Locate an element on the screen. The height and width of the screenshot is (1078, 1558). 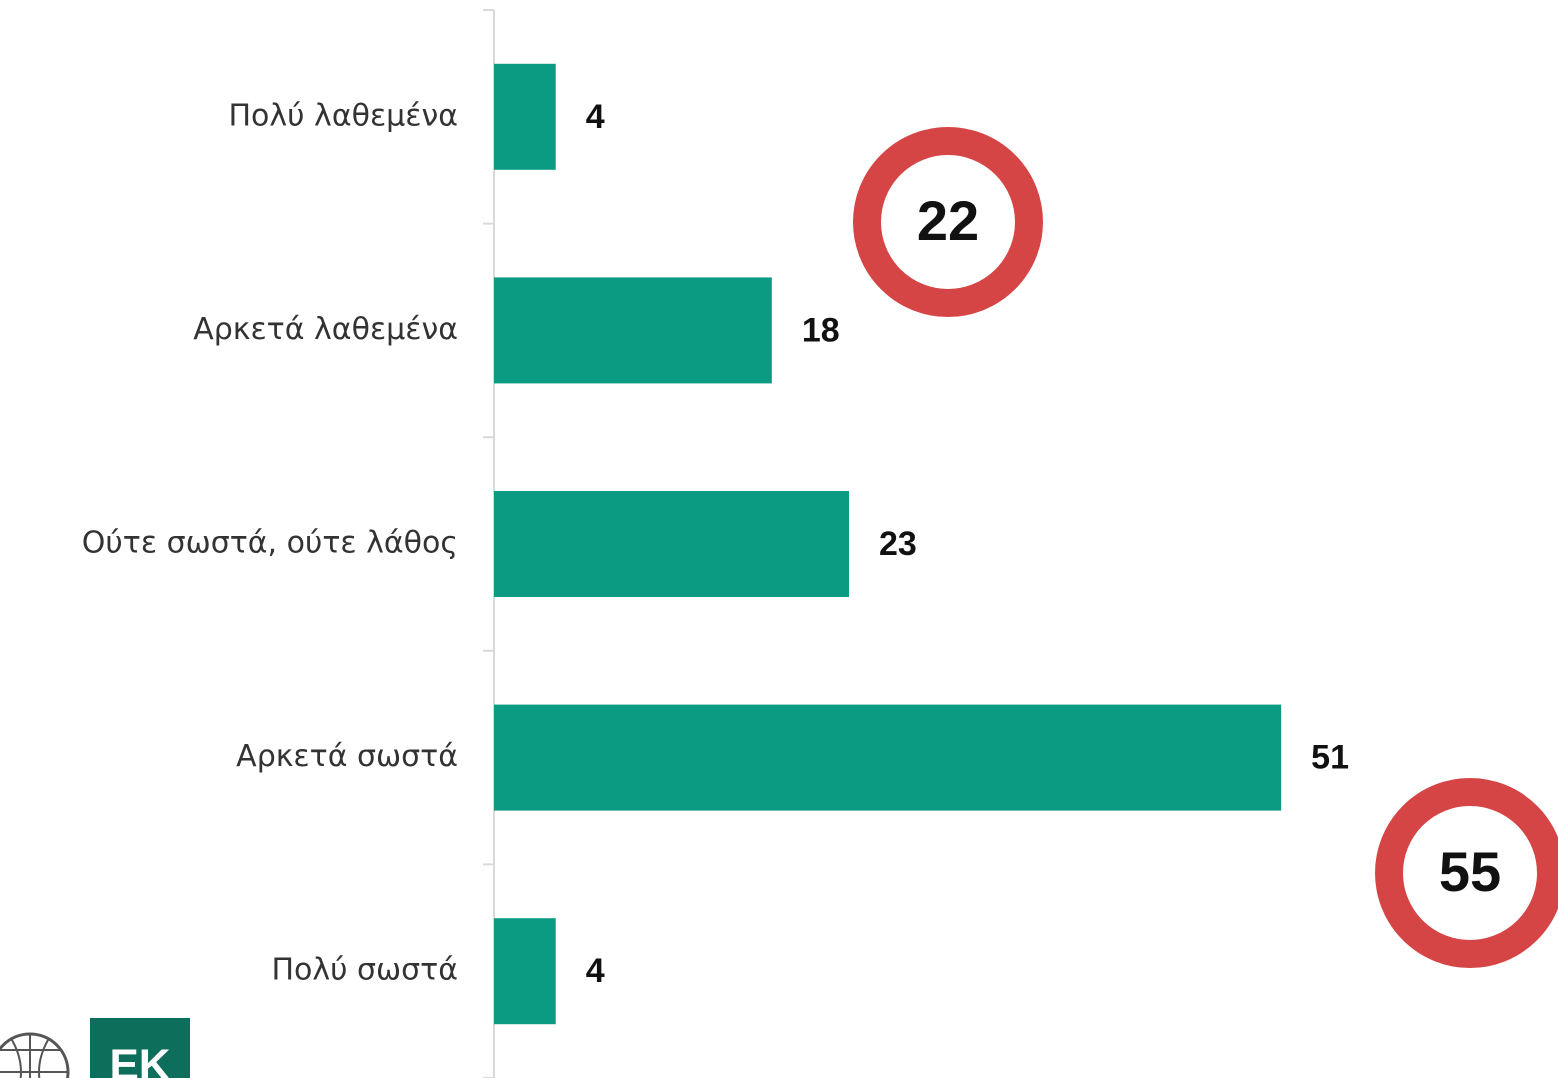
category-label: Πολύ σωστά is located at coordinates (364, 970).